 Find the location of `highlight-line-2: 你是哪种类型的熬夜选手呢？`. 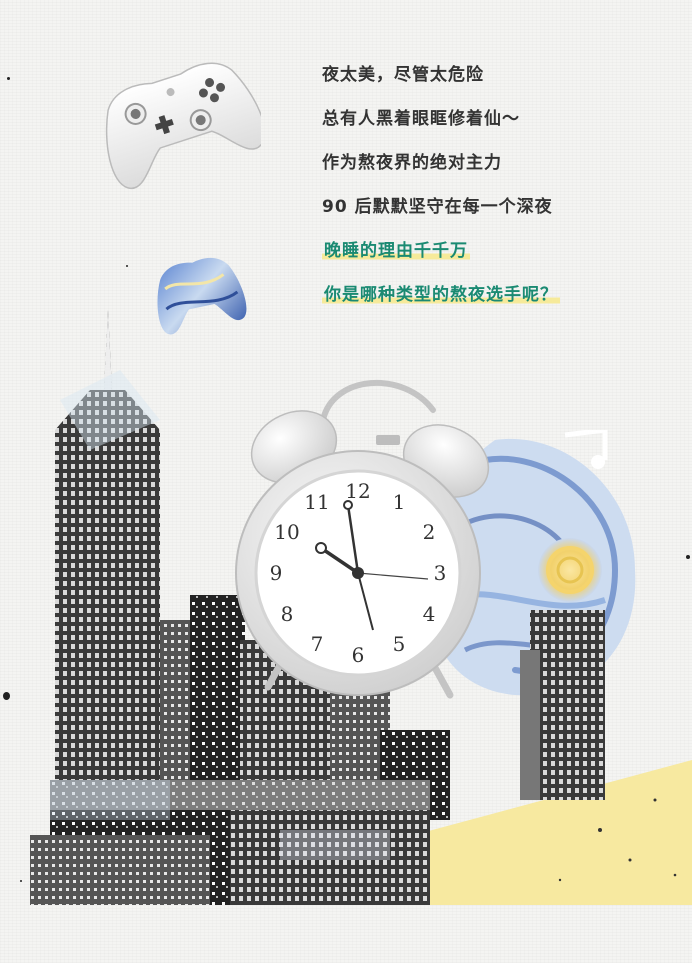

highlight-line-2: 你是哪种类型的熬夜选手呢？ is located at coordinates (482, 295).